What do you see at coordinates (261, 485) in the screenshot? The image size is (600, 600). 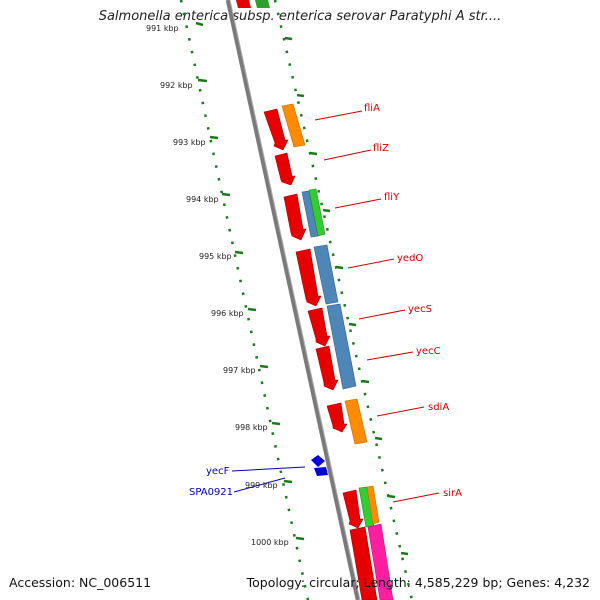 I see `kbp-label: 999 kbp` at bounding box center [261, 485].